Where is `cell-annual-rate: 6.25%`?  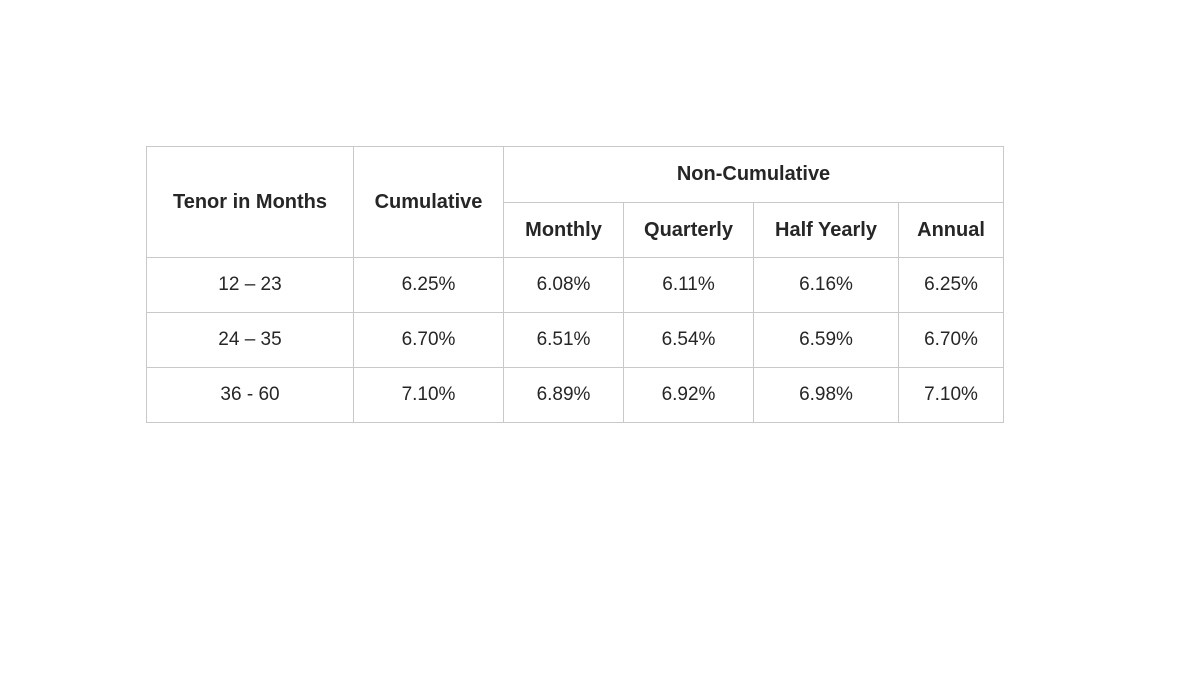
cell-annual-rate: 6.25% is located at coordinates (951, 285).